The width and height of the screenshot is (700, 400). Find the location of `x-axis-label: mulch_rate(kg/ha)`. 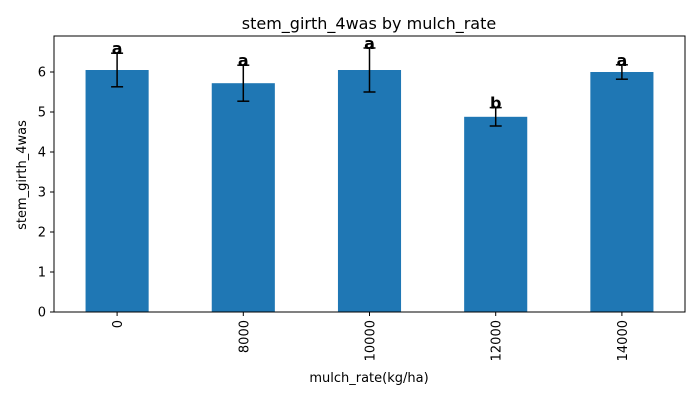

x-axis-label: mulch_rate(kg/ha) is located at coordinates (368, 378).